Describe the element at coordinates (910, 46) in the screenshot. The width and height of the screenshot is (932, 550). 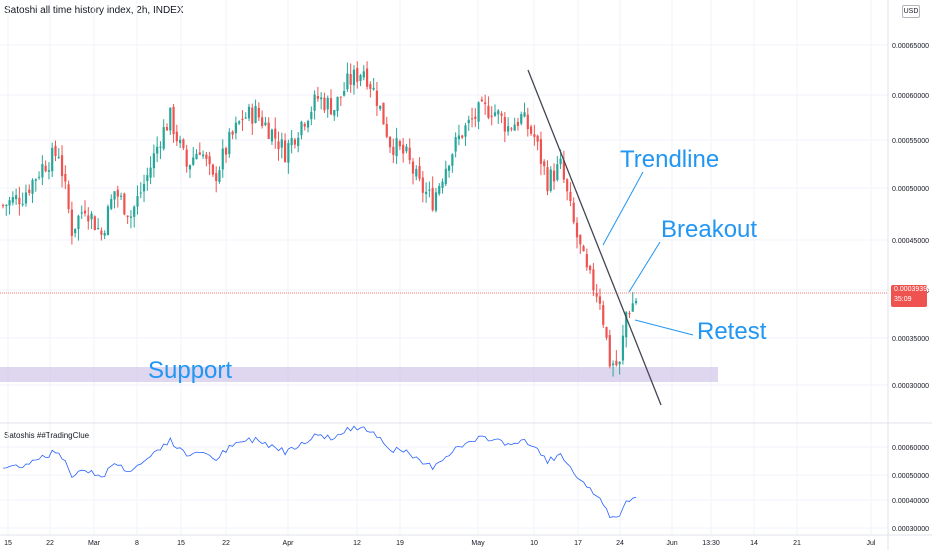
I see `price-tick-label: 0.00065000` at that location.